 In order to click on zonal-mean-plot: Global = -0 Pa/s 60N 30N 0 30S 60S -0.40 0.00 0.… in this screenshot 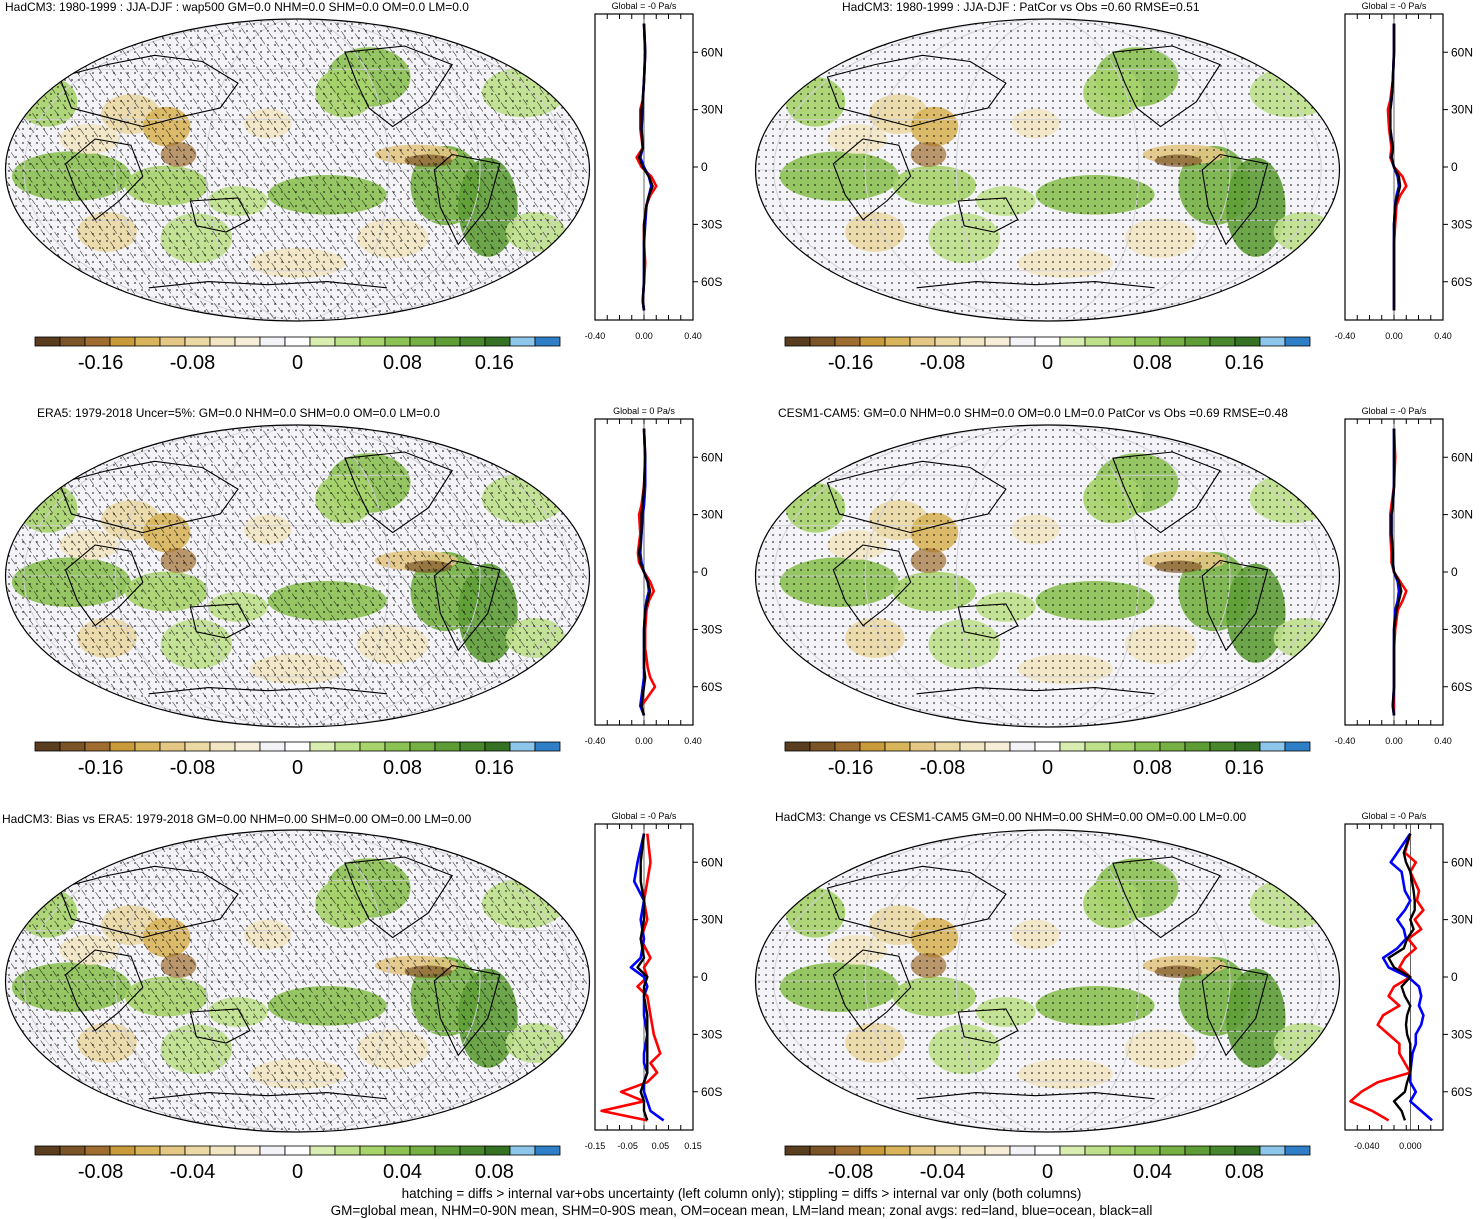, I will do `click(1404, 576)`.